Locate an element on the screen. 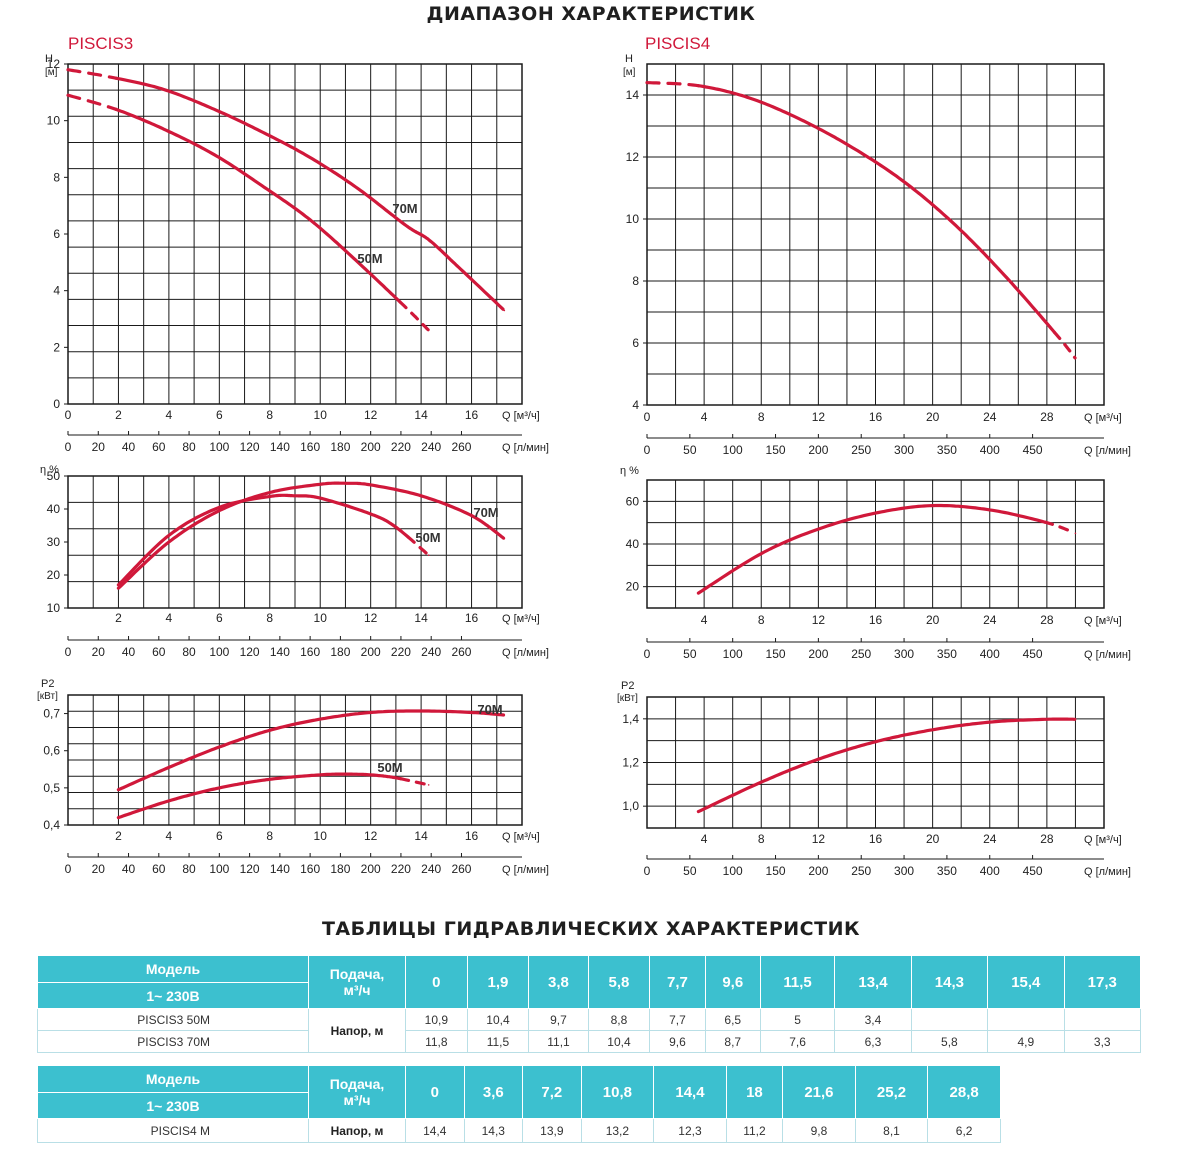 This screenshot has width=1182, height=1160. head-value-cell: 14,3 is located at coordinates (493, 1130).